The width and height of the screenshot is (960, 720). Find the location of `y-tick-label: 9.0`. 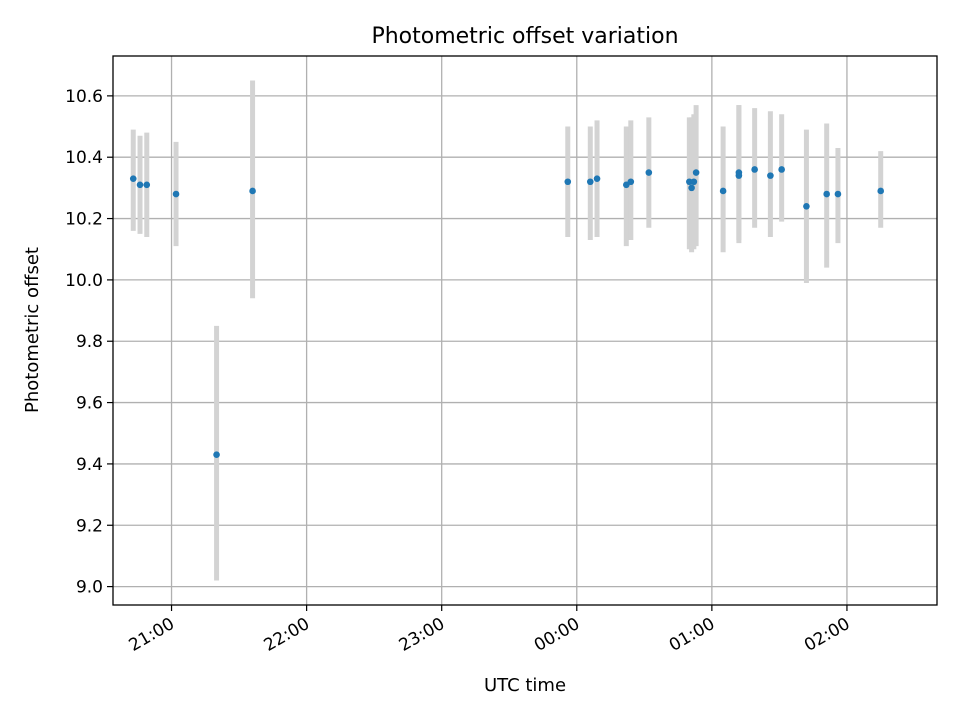

y-tick-label: 9.0 is located at coordinates (89, 588).